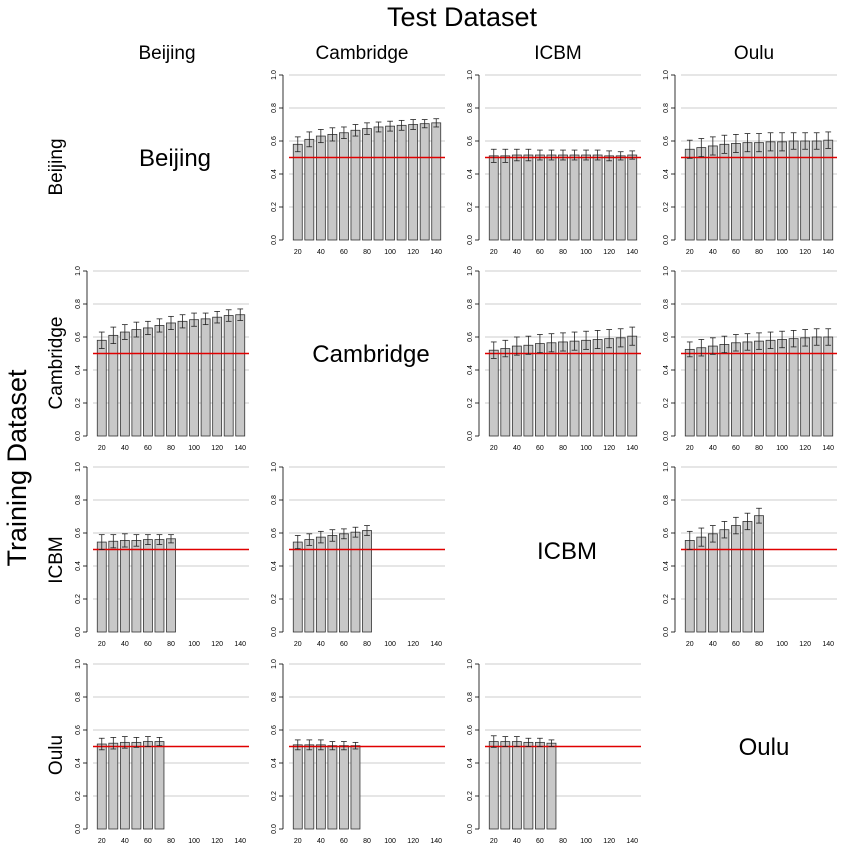  What do you see at coordinates (162, 752) in the screenshot?
I see `panel-oulu-beijing: 0.0 0.2 0.4 0.6 0.8 1.0 20 40 60 80 100 120 140` at bounding box center [162, 752].